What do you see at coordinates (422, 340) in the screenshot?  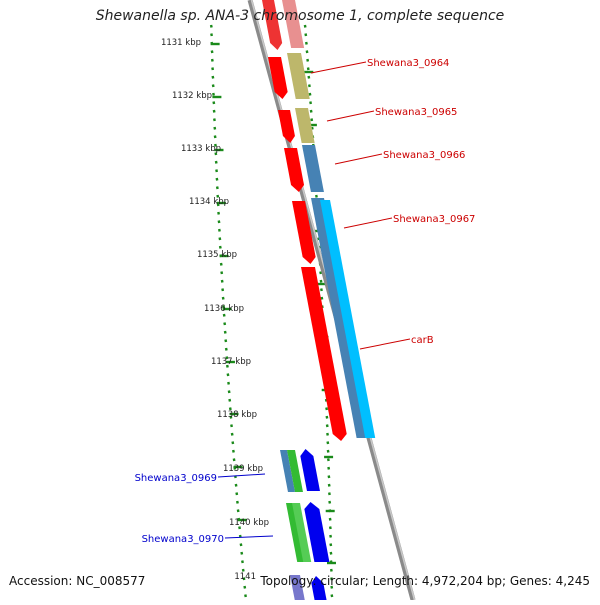 I see `gene-label: carB` at bounding box center [422, 340].